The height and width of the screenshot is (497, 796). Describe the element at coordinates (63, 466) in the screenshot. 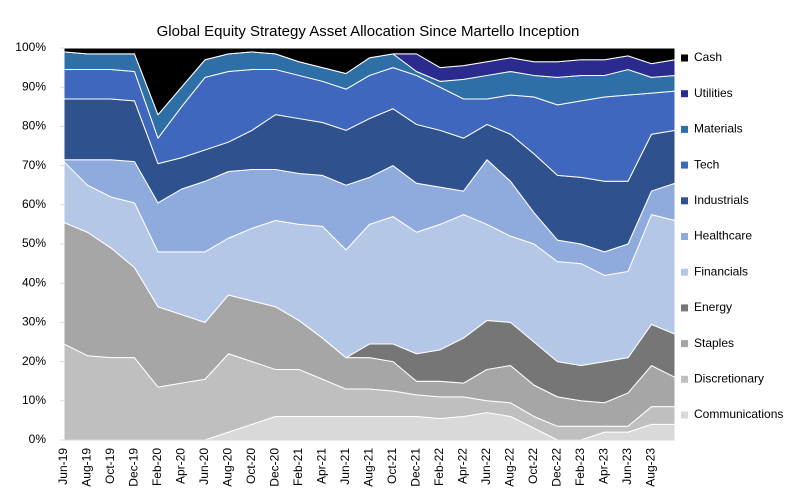

I see `x-tick-label: Jun-19` at that location.